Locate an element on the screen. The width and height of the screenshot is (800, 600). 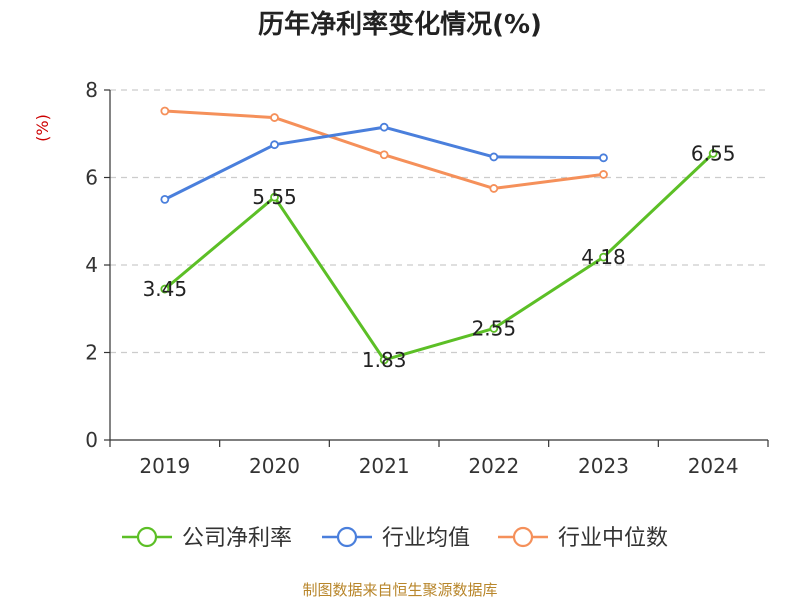
data-label: 1.83 is located at coordinates (384, 360).